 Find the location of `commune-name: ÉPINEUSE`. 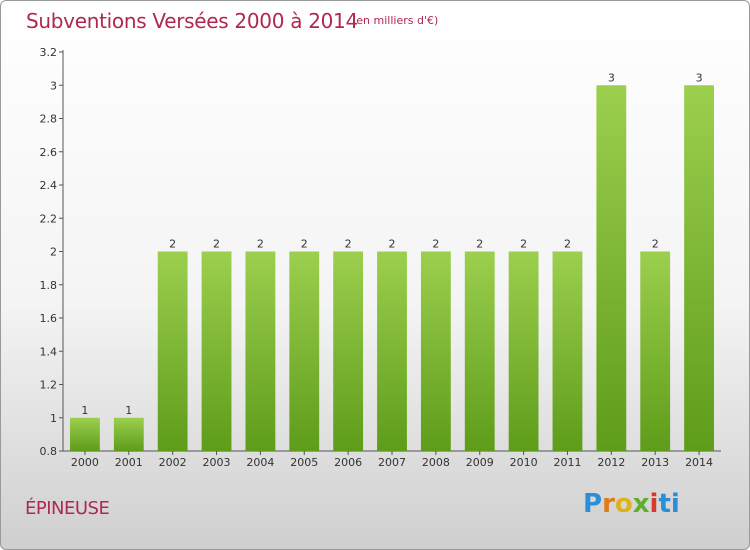

commune-name: ÉPINEUSE is located at coordinates (67, 508).